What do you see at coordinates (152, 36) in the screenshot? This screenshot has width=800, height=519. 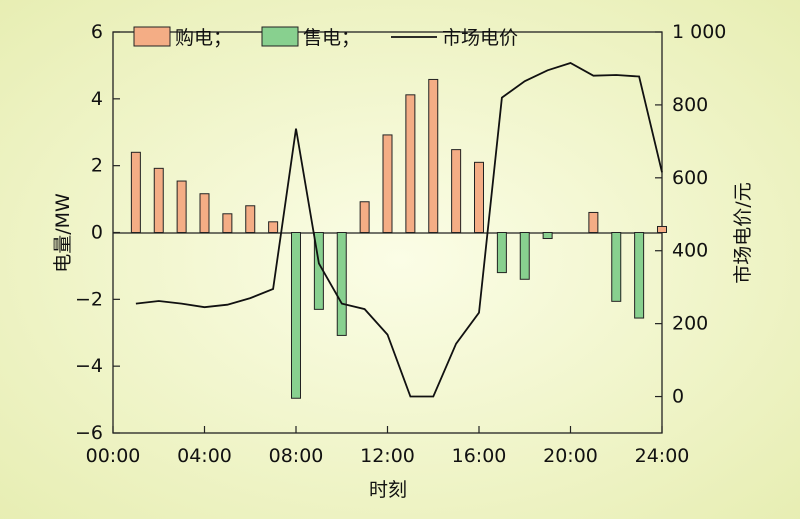 I see `legend-buy-swatch` at bounding box center [152, 36].